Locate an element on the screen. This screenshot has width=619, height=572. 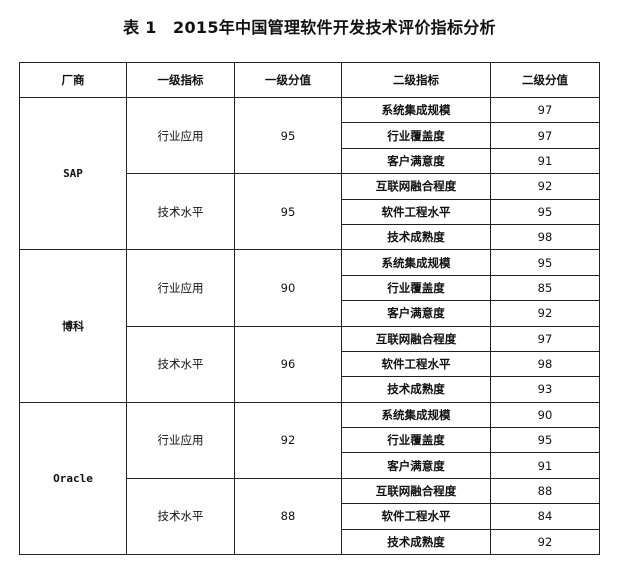
table-row: 技术成熟度 93 is located at coordinates (310, 389).